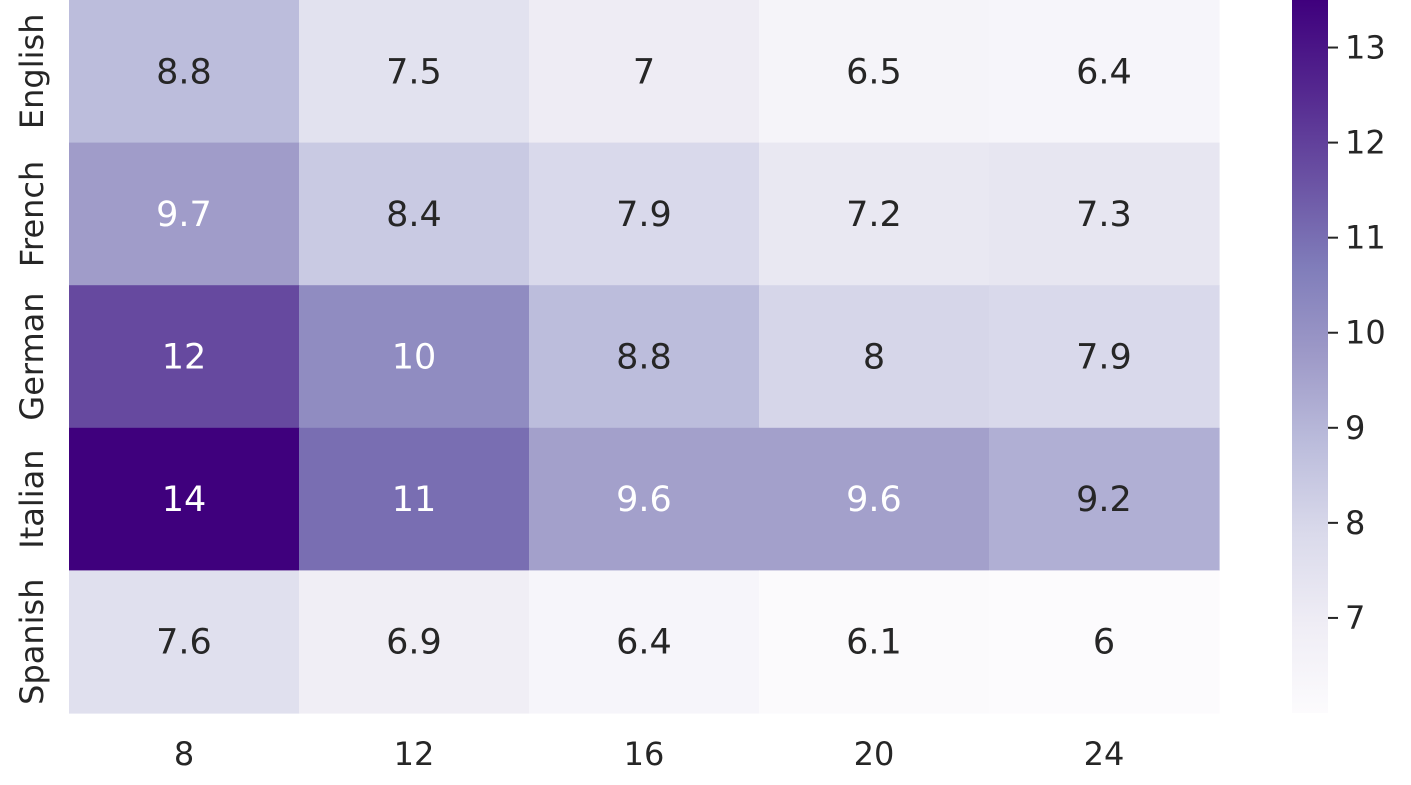 The image size is (1411, 785). What do you see at coordinates (1355, 618) in the screenshot?
I see `colorbar-tick-label: 7` at bounding box center [1355, 618].